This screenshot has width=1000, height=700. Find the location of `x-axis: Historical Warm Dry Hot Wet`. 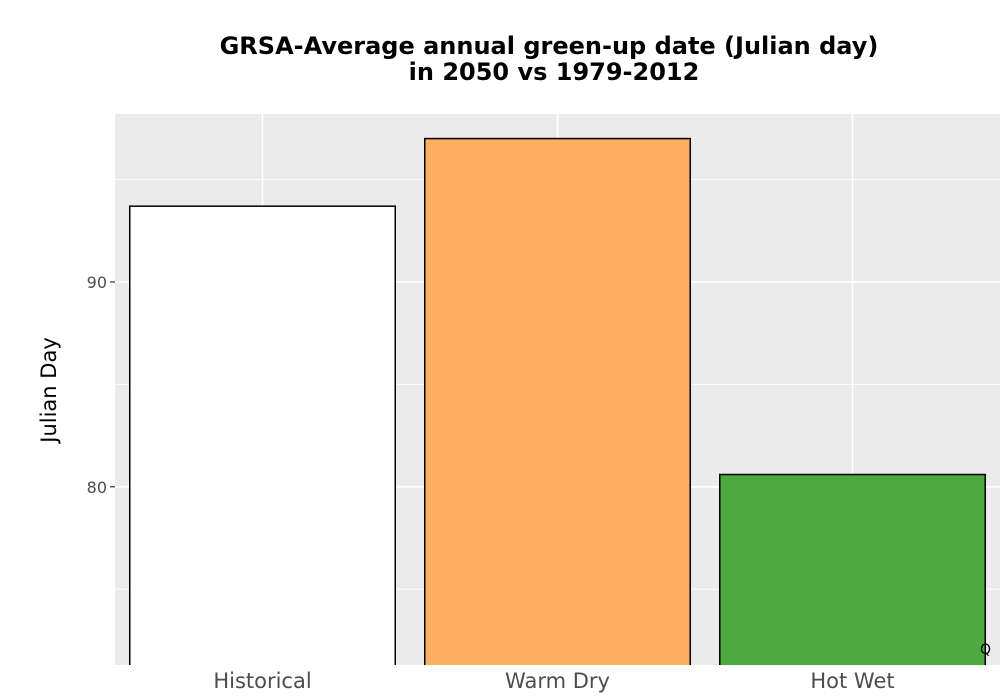

x-axis: Historical Warm Dry Hot Wet is located at coordinates (553, 681).